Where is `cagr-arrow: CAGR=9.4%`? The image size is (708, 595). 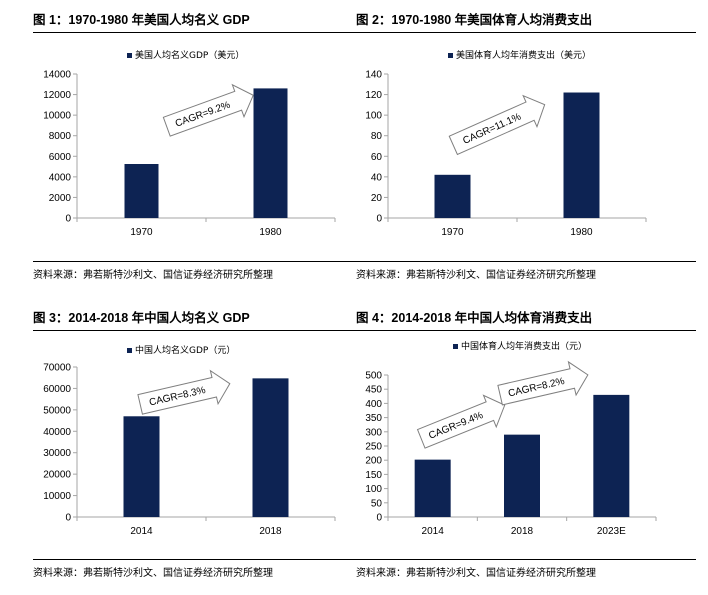
cagr-arrow: CAGR=9.4% is located at coordinates (461, 421).